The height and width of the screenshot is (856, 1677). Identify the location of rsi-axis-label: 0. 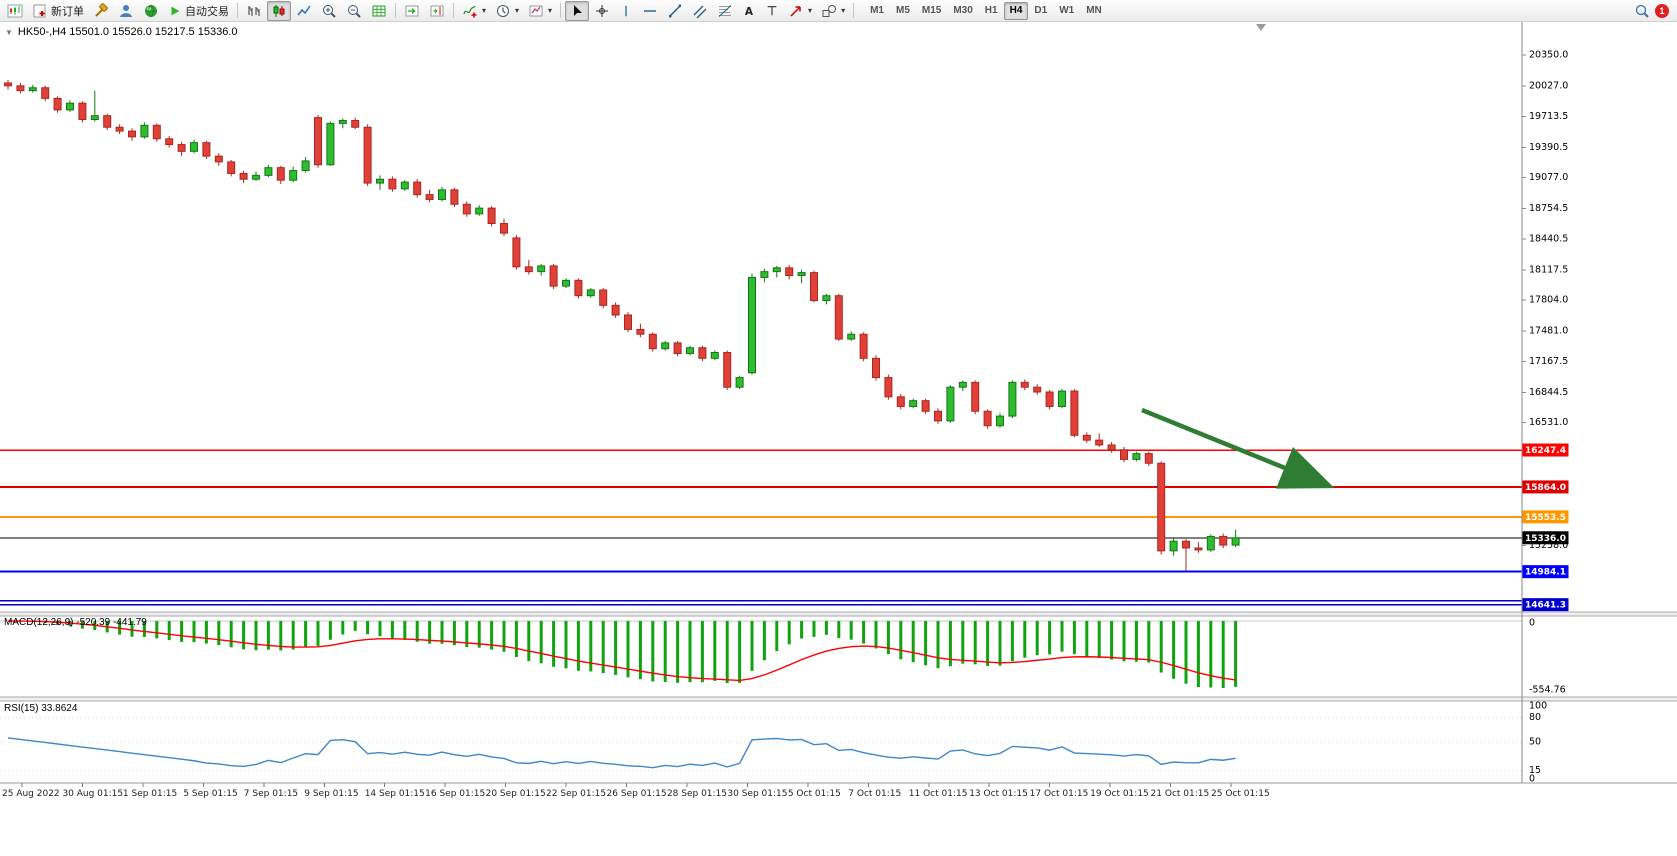
(1532, 779).